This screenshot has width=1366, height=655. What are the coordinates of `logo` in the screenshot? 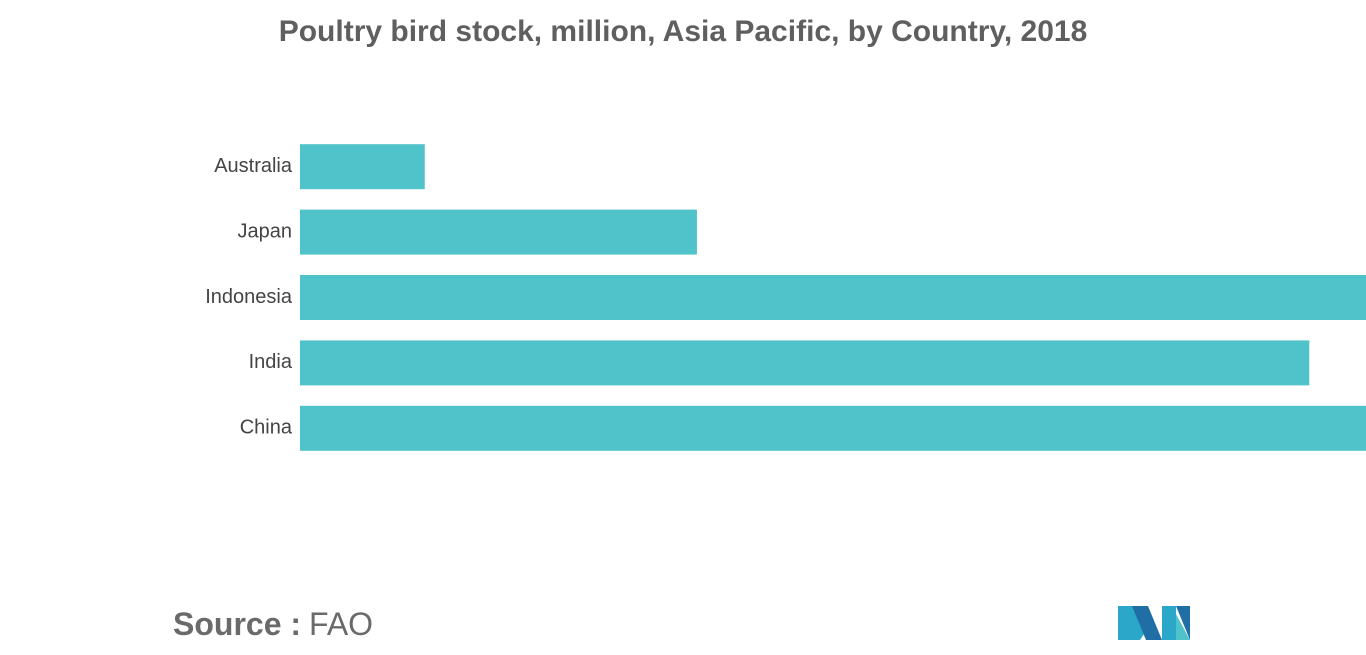 It's located at (1154, 623).